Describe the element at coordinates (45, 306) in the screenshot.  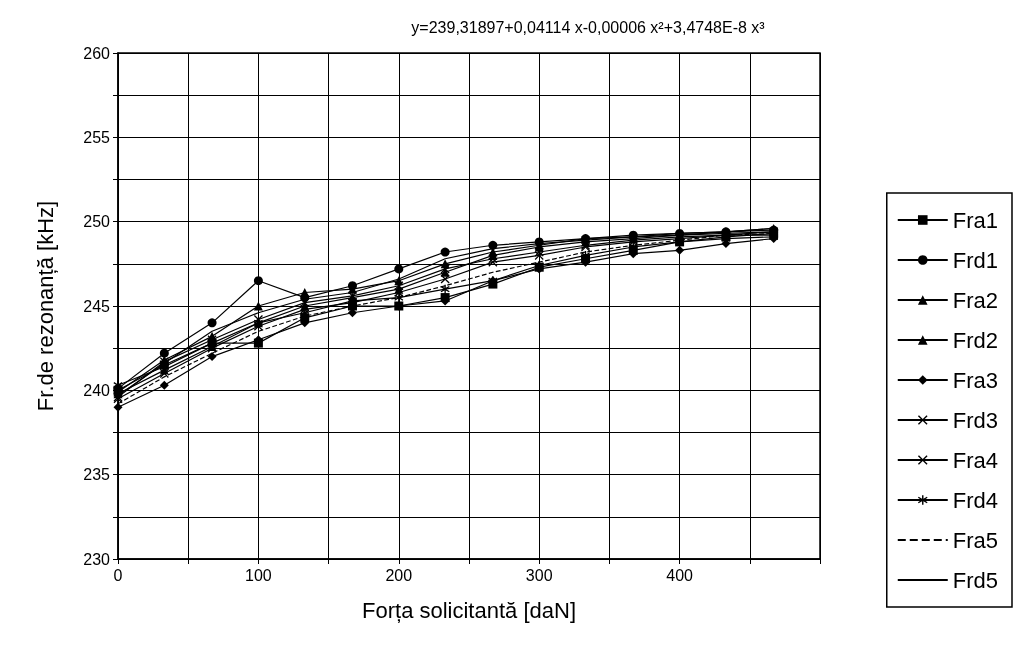
I see `y-axis-title: Fr.de rezonanță [kHz]` at that location.